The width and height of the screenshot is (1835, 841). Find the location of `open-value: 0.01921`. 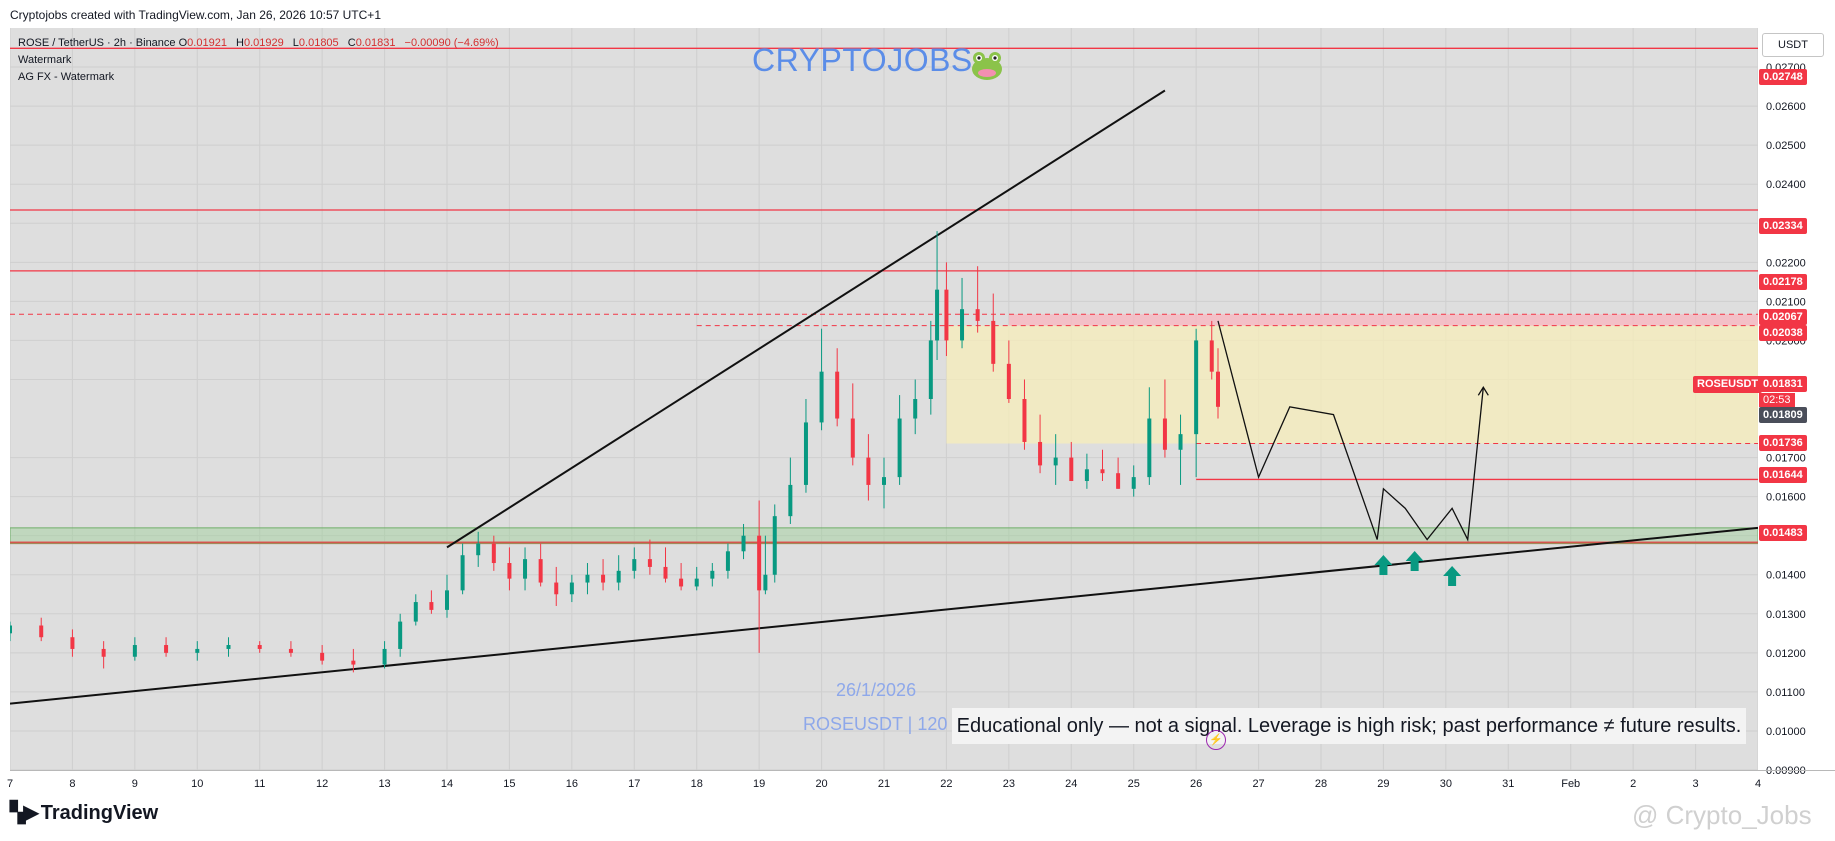

open-value: 0.01921 is located at coordinates (207, 43).